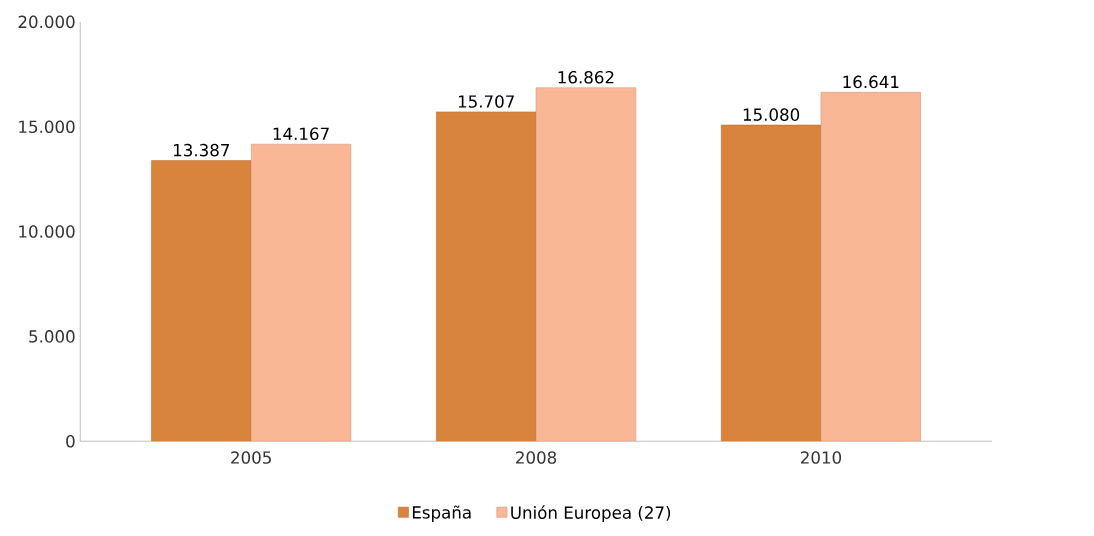  Describe the element at coordinates (46, 22) in the screenshot. I see `y-tick-label: 20.000` at that location.